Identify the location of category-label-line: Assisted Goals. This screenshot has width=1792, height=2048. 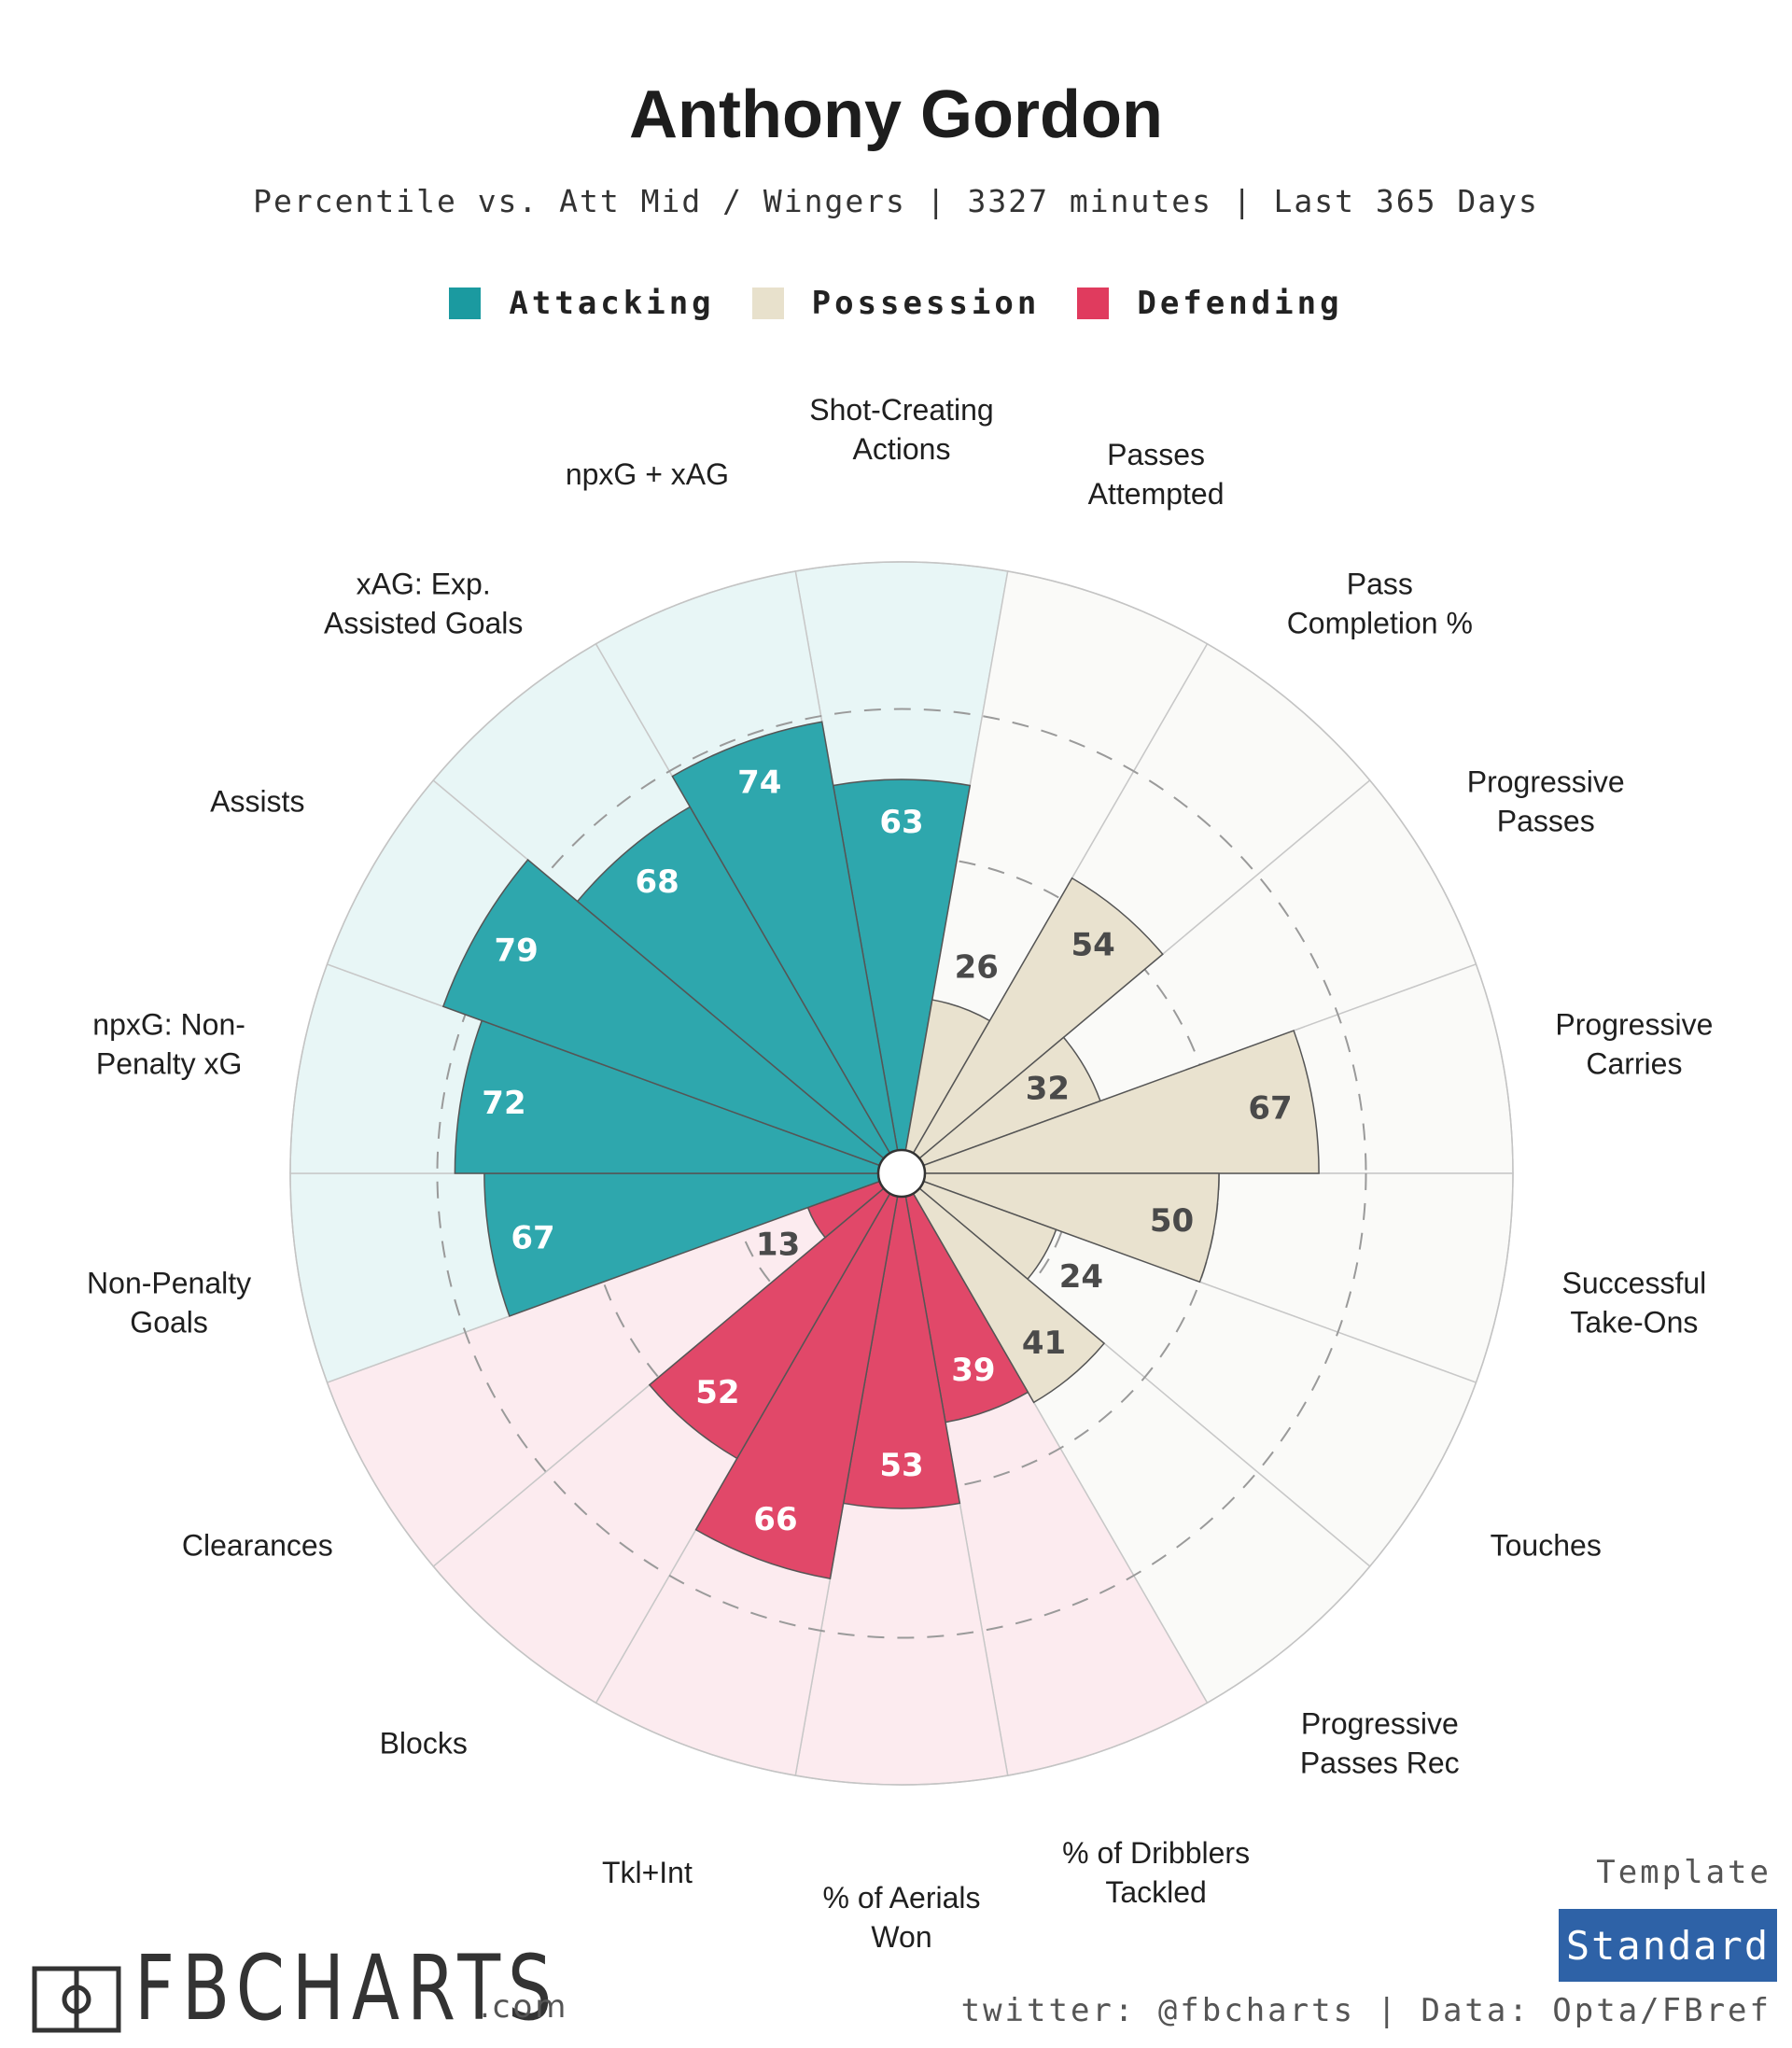
(423, 622).